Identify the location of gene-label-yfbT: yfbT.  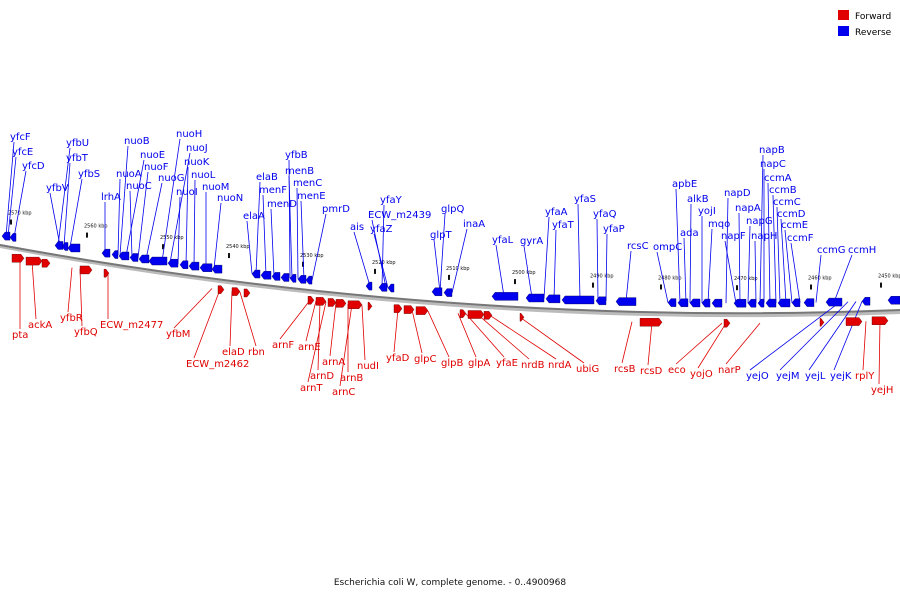
(77, 158).